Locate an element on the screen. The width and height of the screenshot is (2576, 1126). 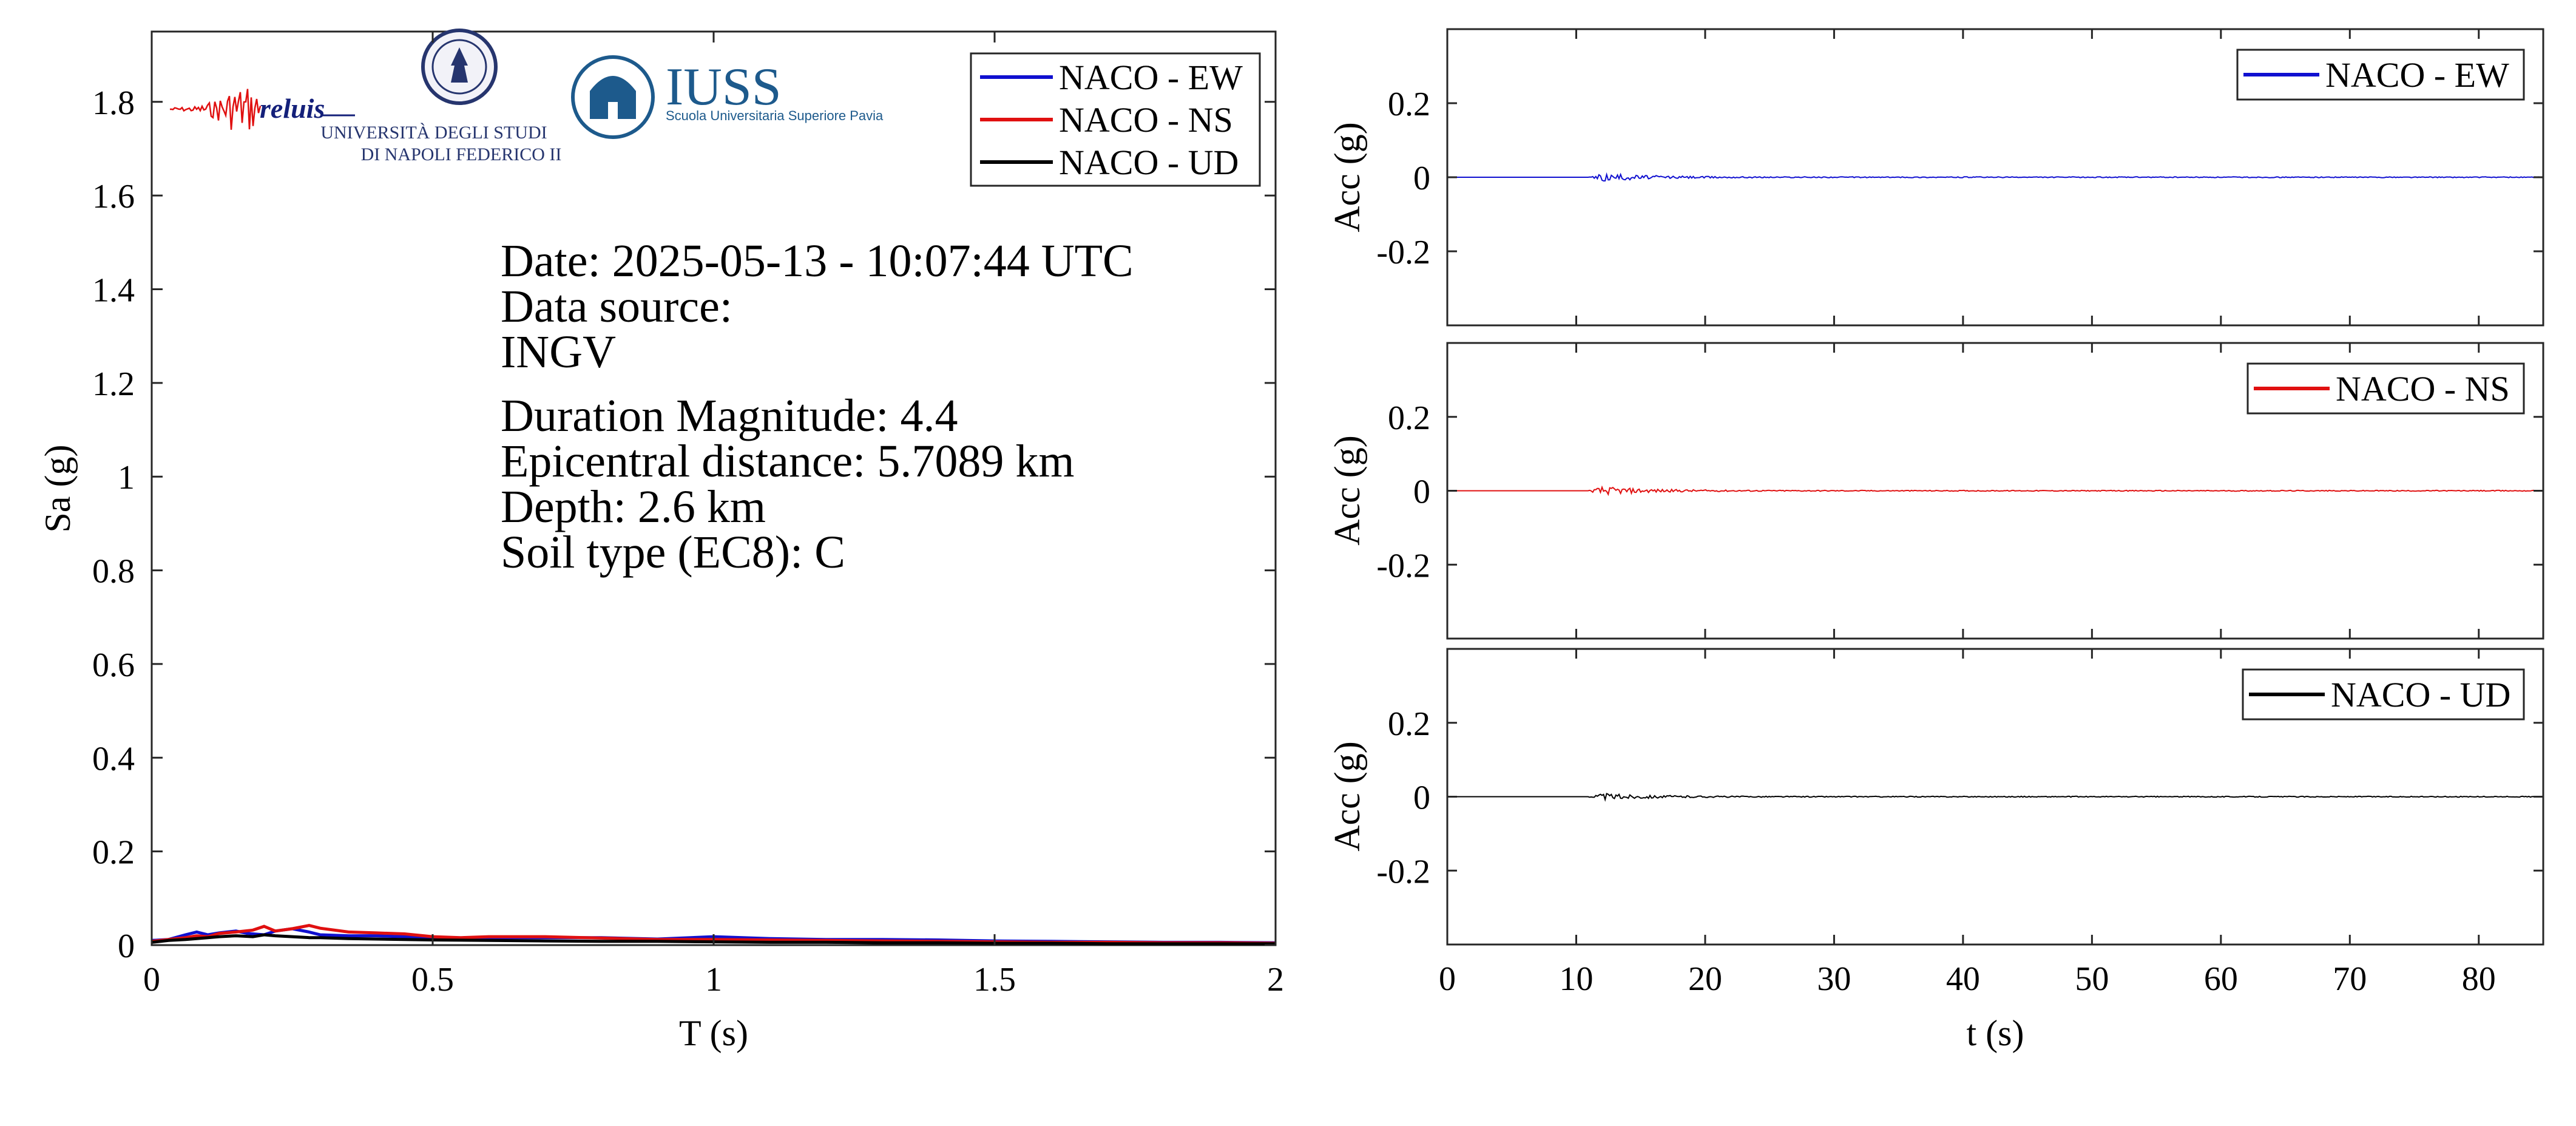
accel-ud-ylabel: Acc (g) is located at coordinates (1347, 796).